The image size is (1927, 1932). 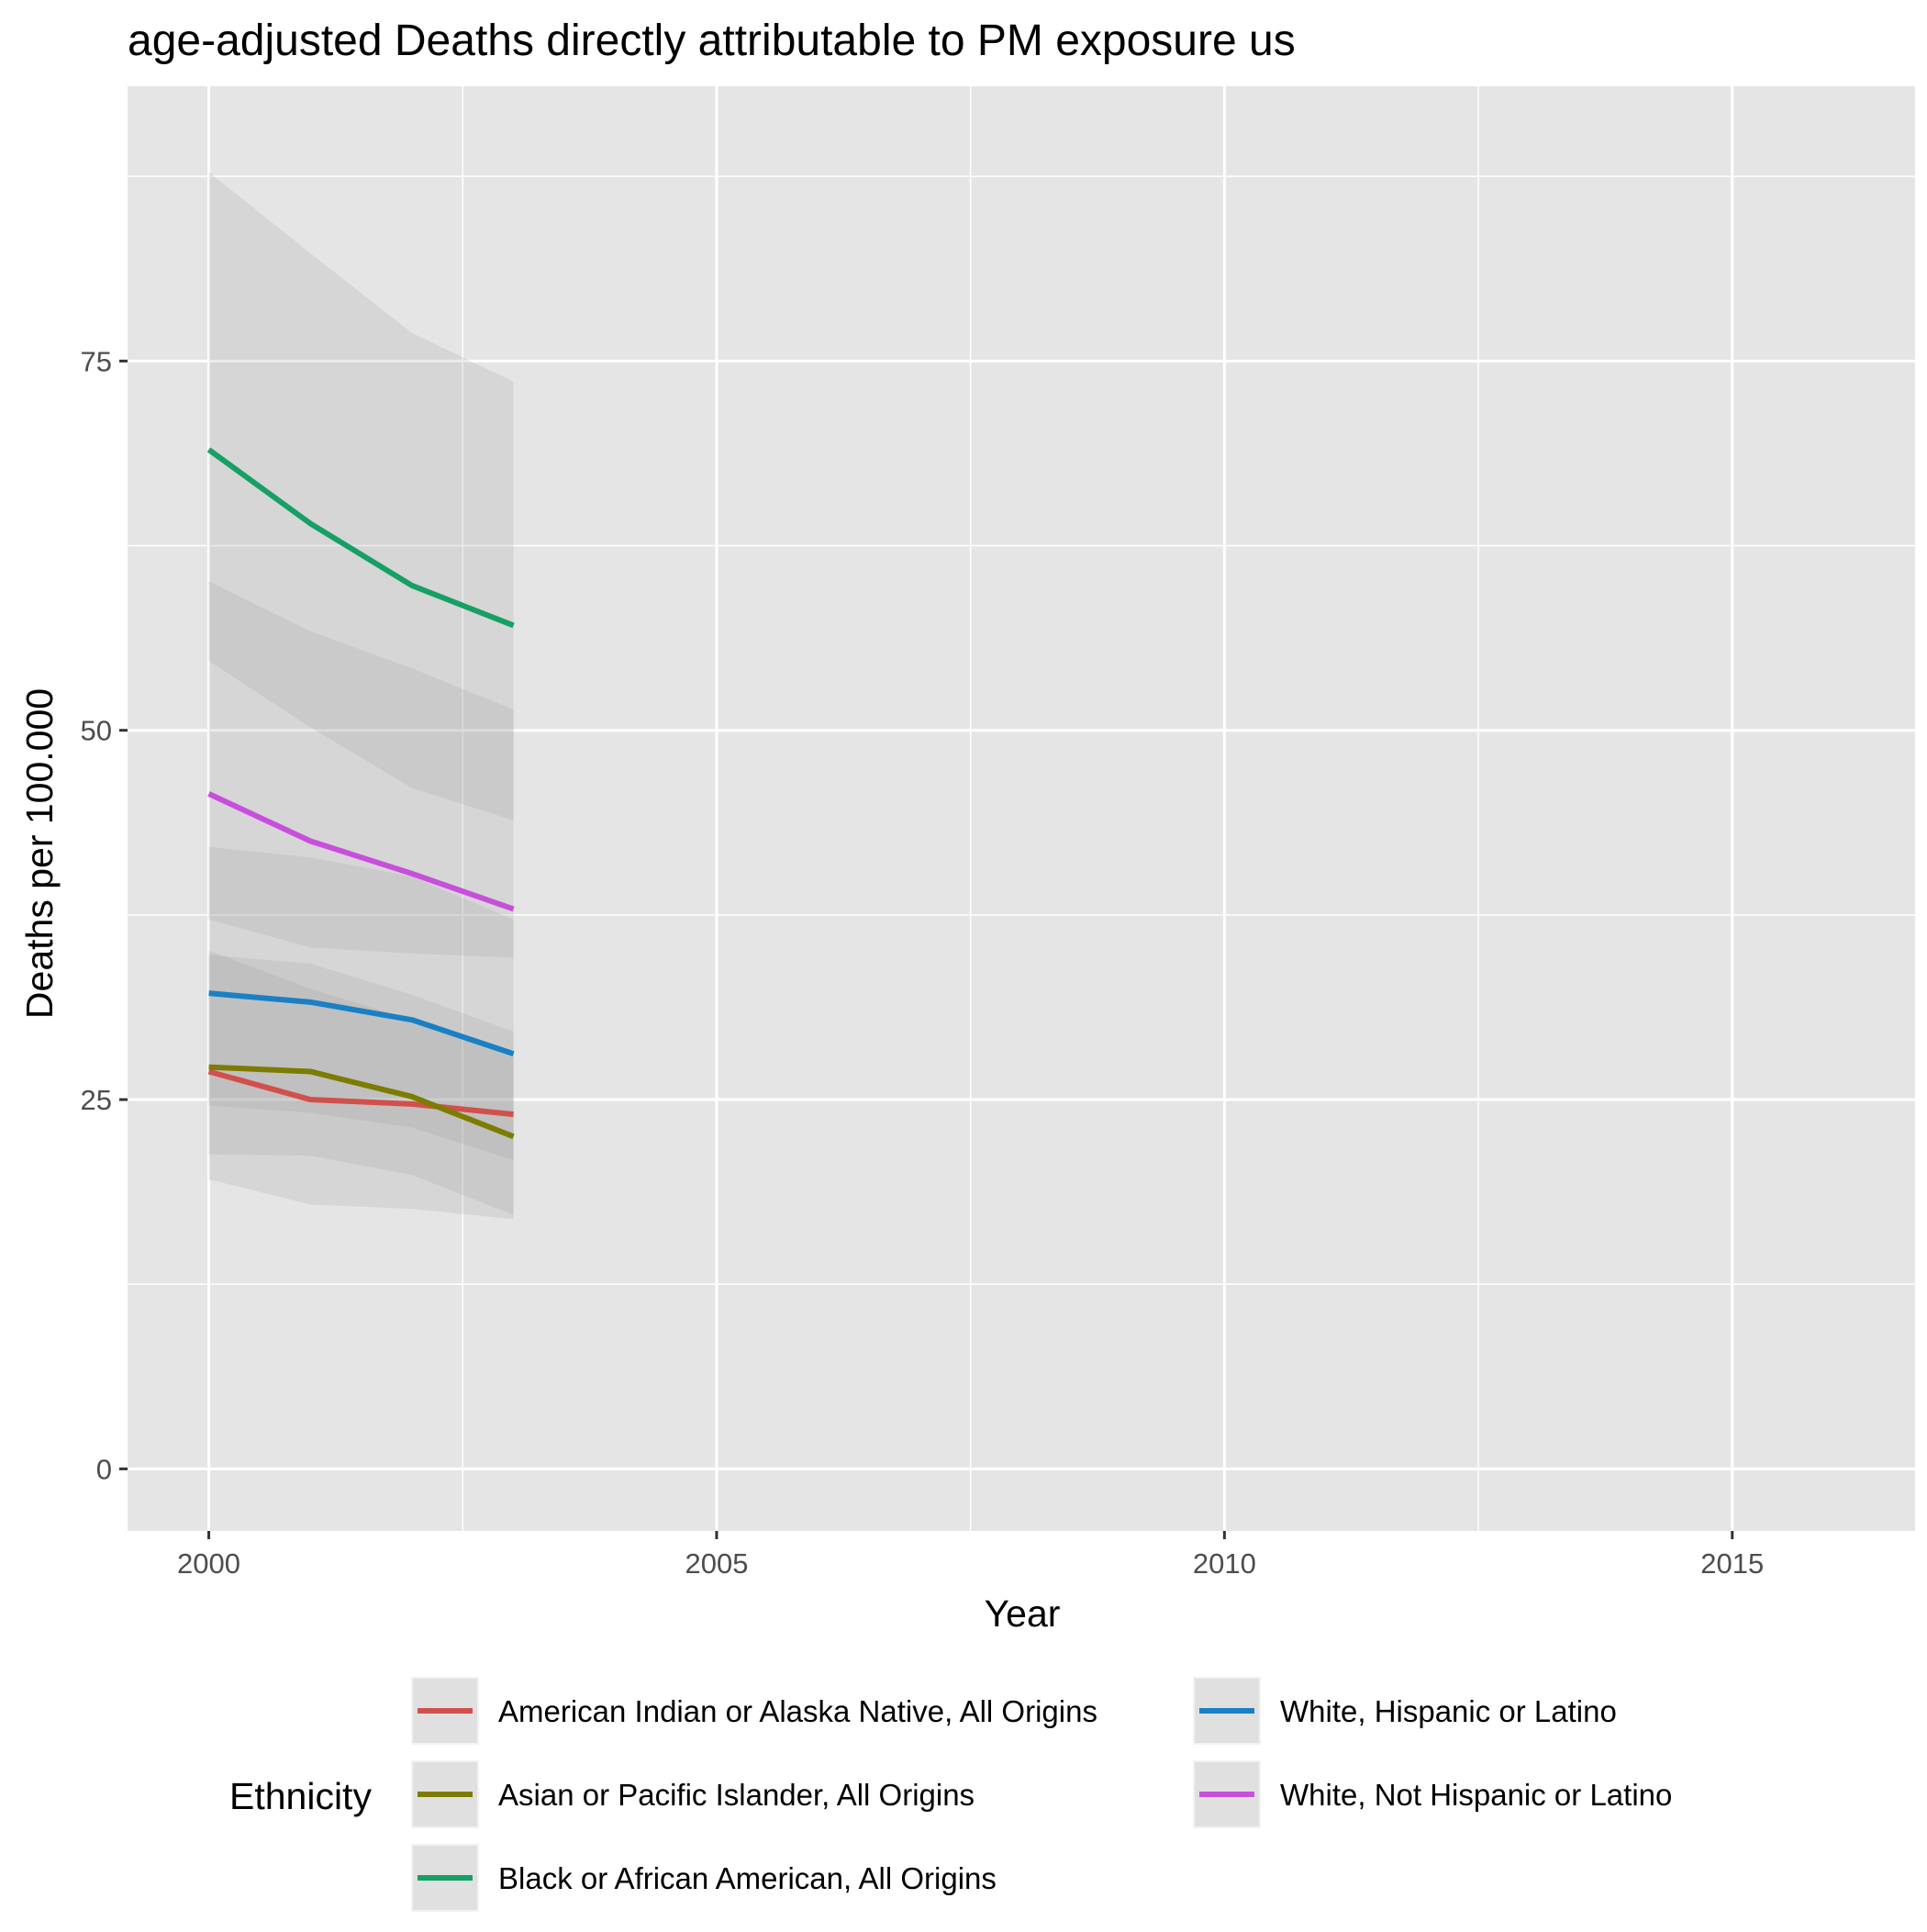 What do you see at coordinates (1224, 1563) in the screenshot?
I see `x-tick-label: 2010` at bounding box center [1224, 1563].